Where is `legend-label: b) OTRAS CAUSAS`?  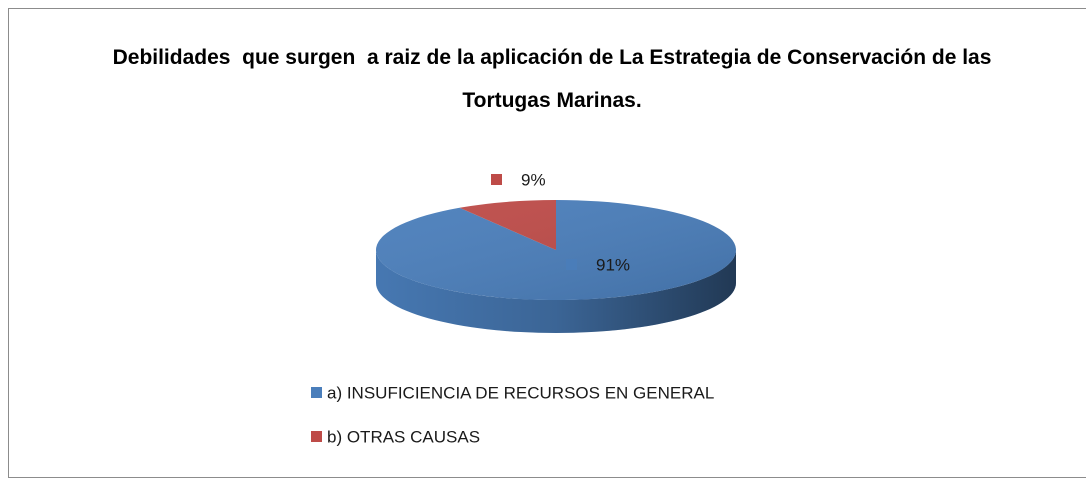
legend-label: b) OTRAS CAUSAS is located at coordinates (403, 436).